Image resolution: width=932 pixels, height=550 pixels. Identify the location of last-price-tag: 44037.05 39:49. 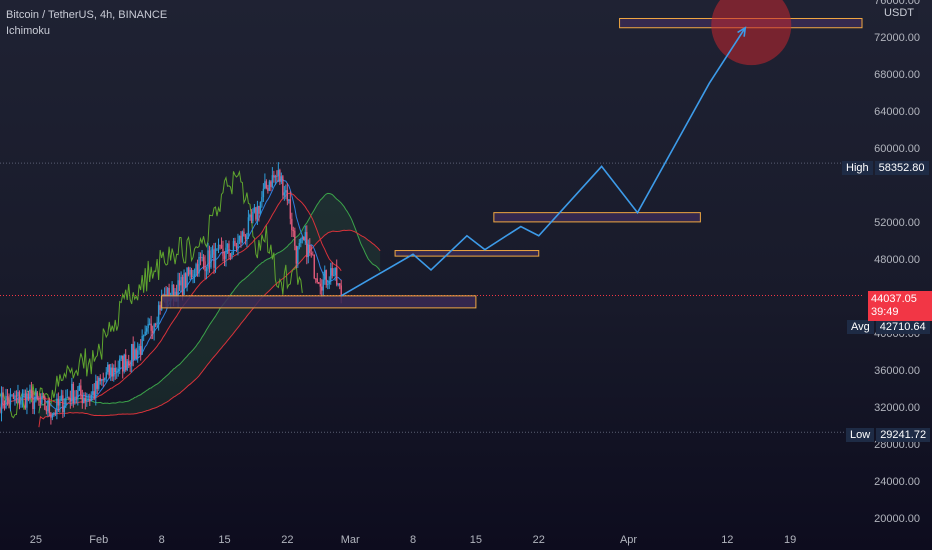
(900, 306).